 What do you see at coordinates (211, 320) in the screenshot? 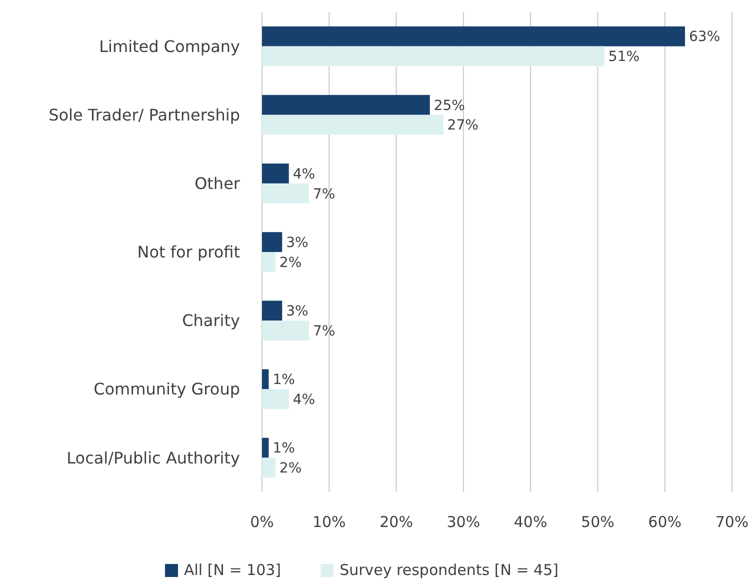
I see `y-tick-label: Charity` at bounding box center [211, 320].